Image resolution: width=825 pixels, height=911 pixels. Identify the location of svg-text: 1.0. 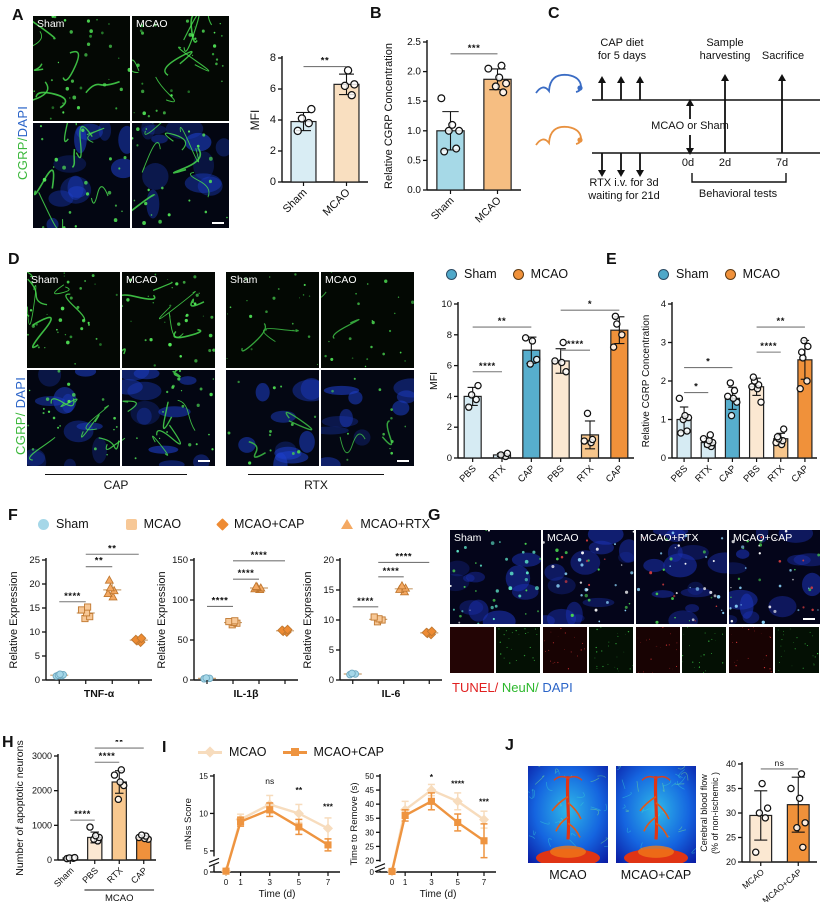
(414, 131).